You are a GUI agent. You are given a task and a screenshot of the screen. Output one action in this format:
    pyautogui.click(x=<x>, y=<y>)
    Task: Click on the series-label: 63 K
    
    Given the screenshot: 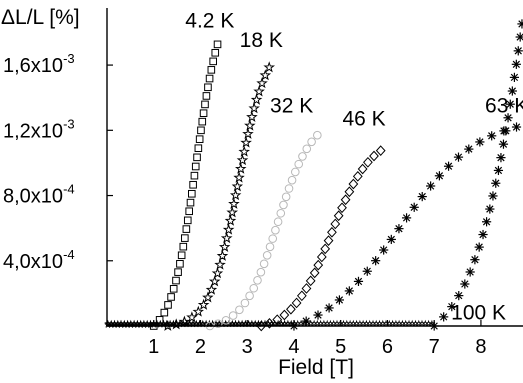 What is the action you would take?
    pyautogui.click(x=504, y=105)
    